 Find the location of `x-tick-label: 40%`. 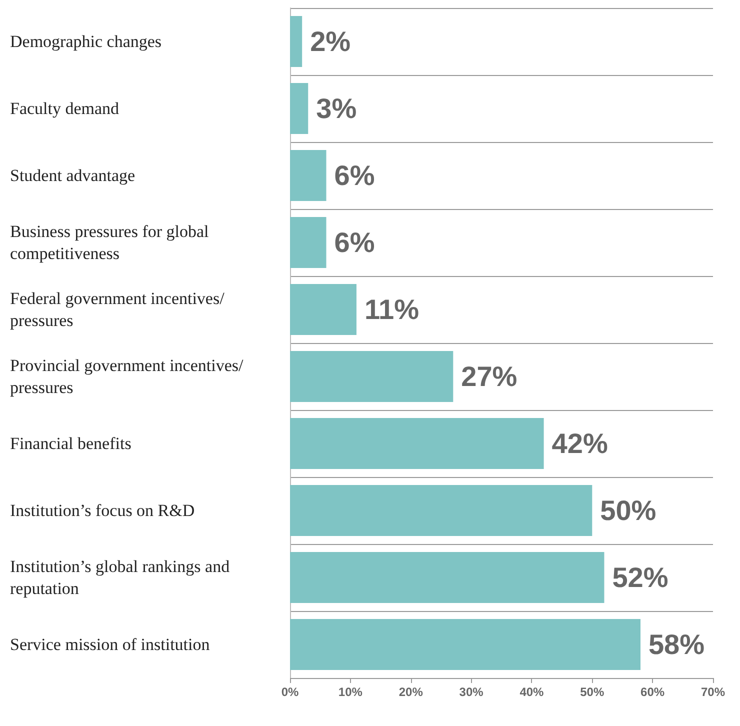

x-tick-label: 40% is located at coordinates (532, 692).